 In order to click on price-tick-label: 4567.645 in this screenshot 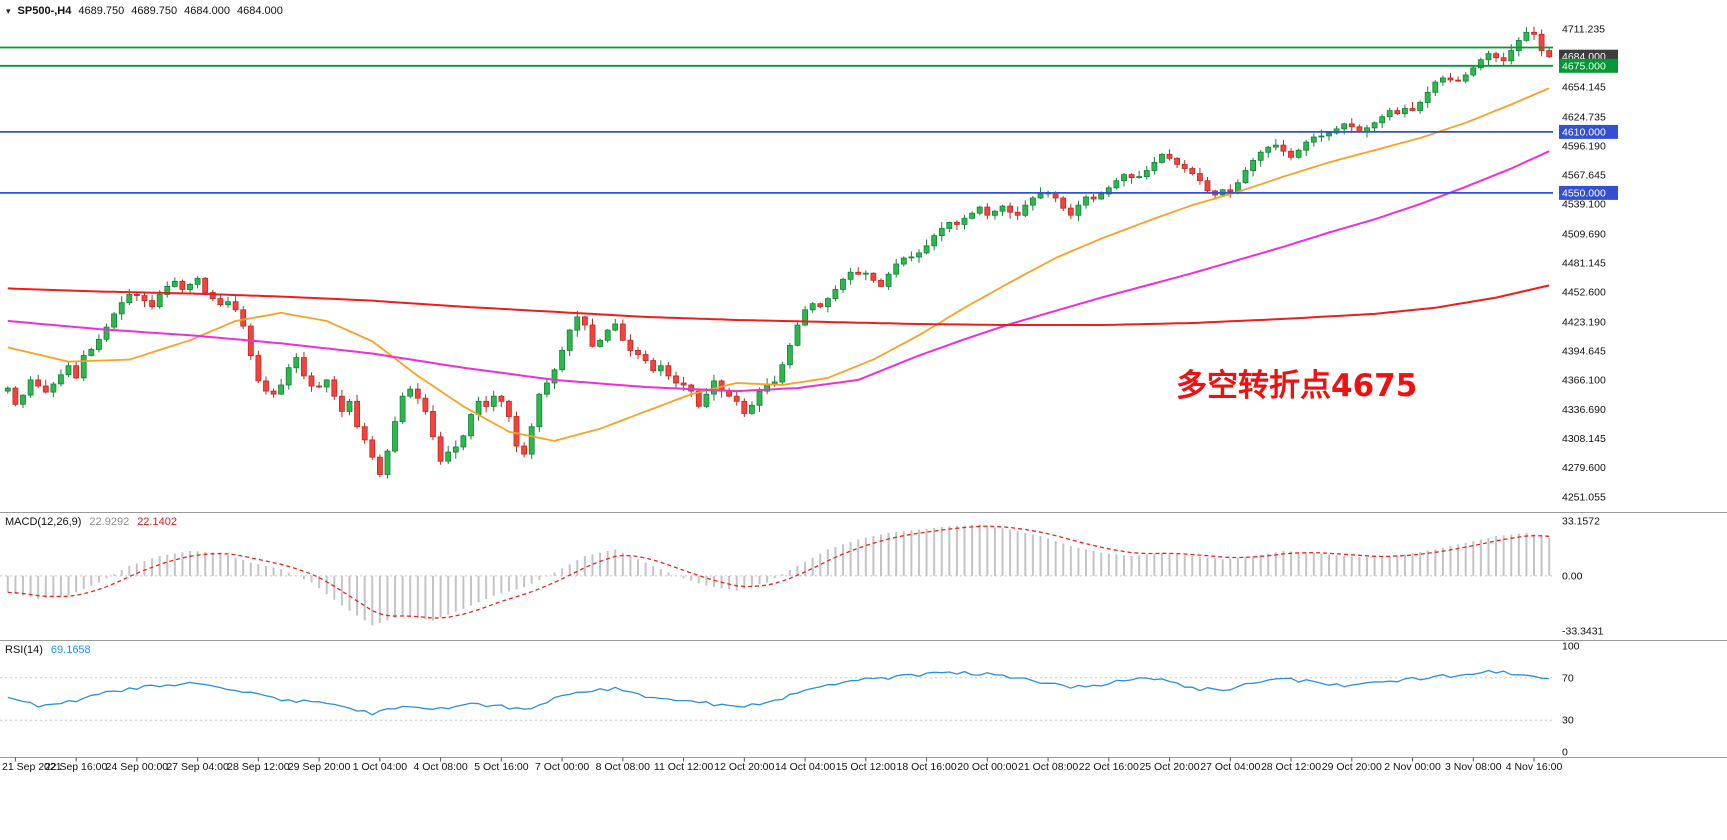, I will do `click(1584, 176)`.